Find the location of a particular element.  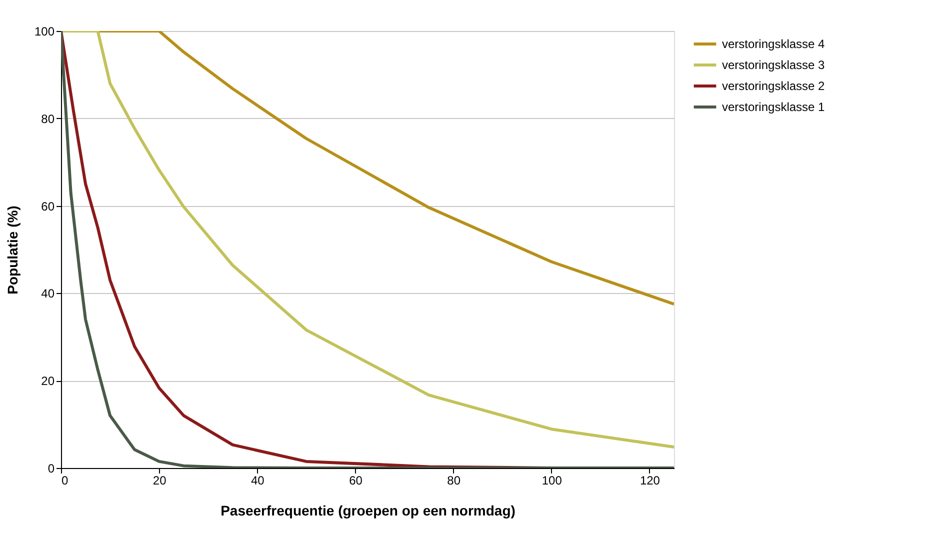

y-tick-label: 60 is located at coordinates (48, 206).